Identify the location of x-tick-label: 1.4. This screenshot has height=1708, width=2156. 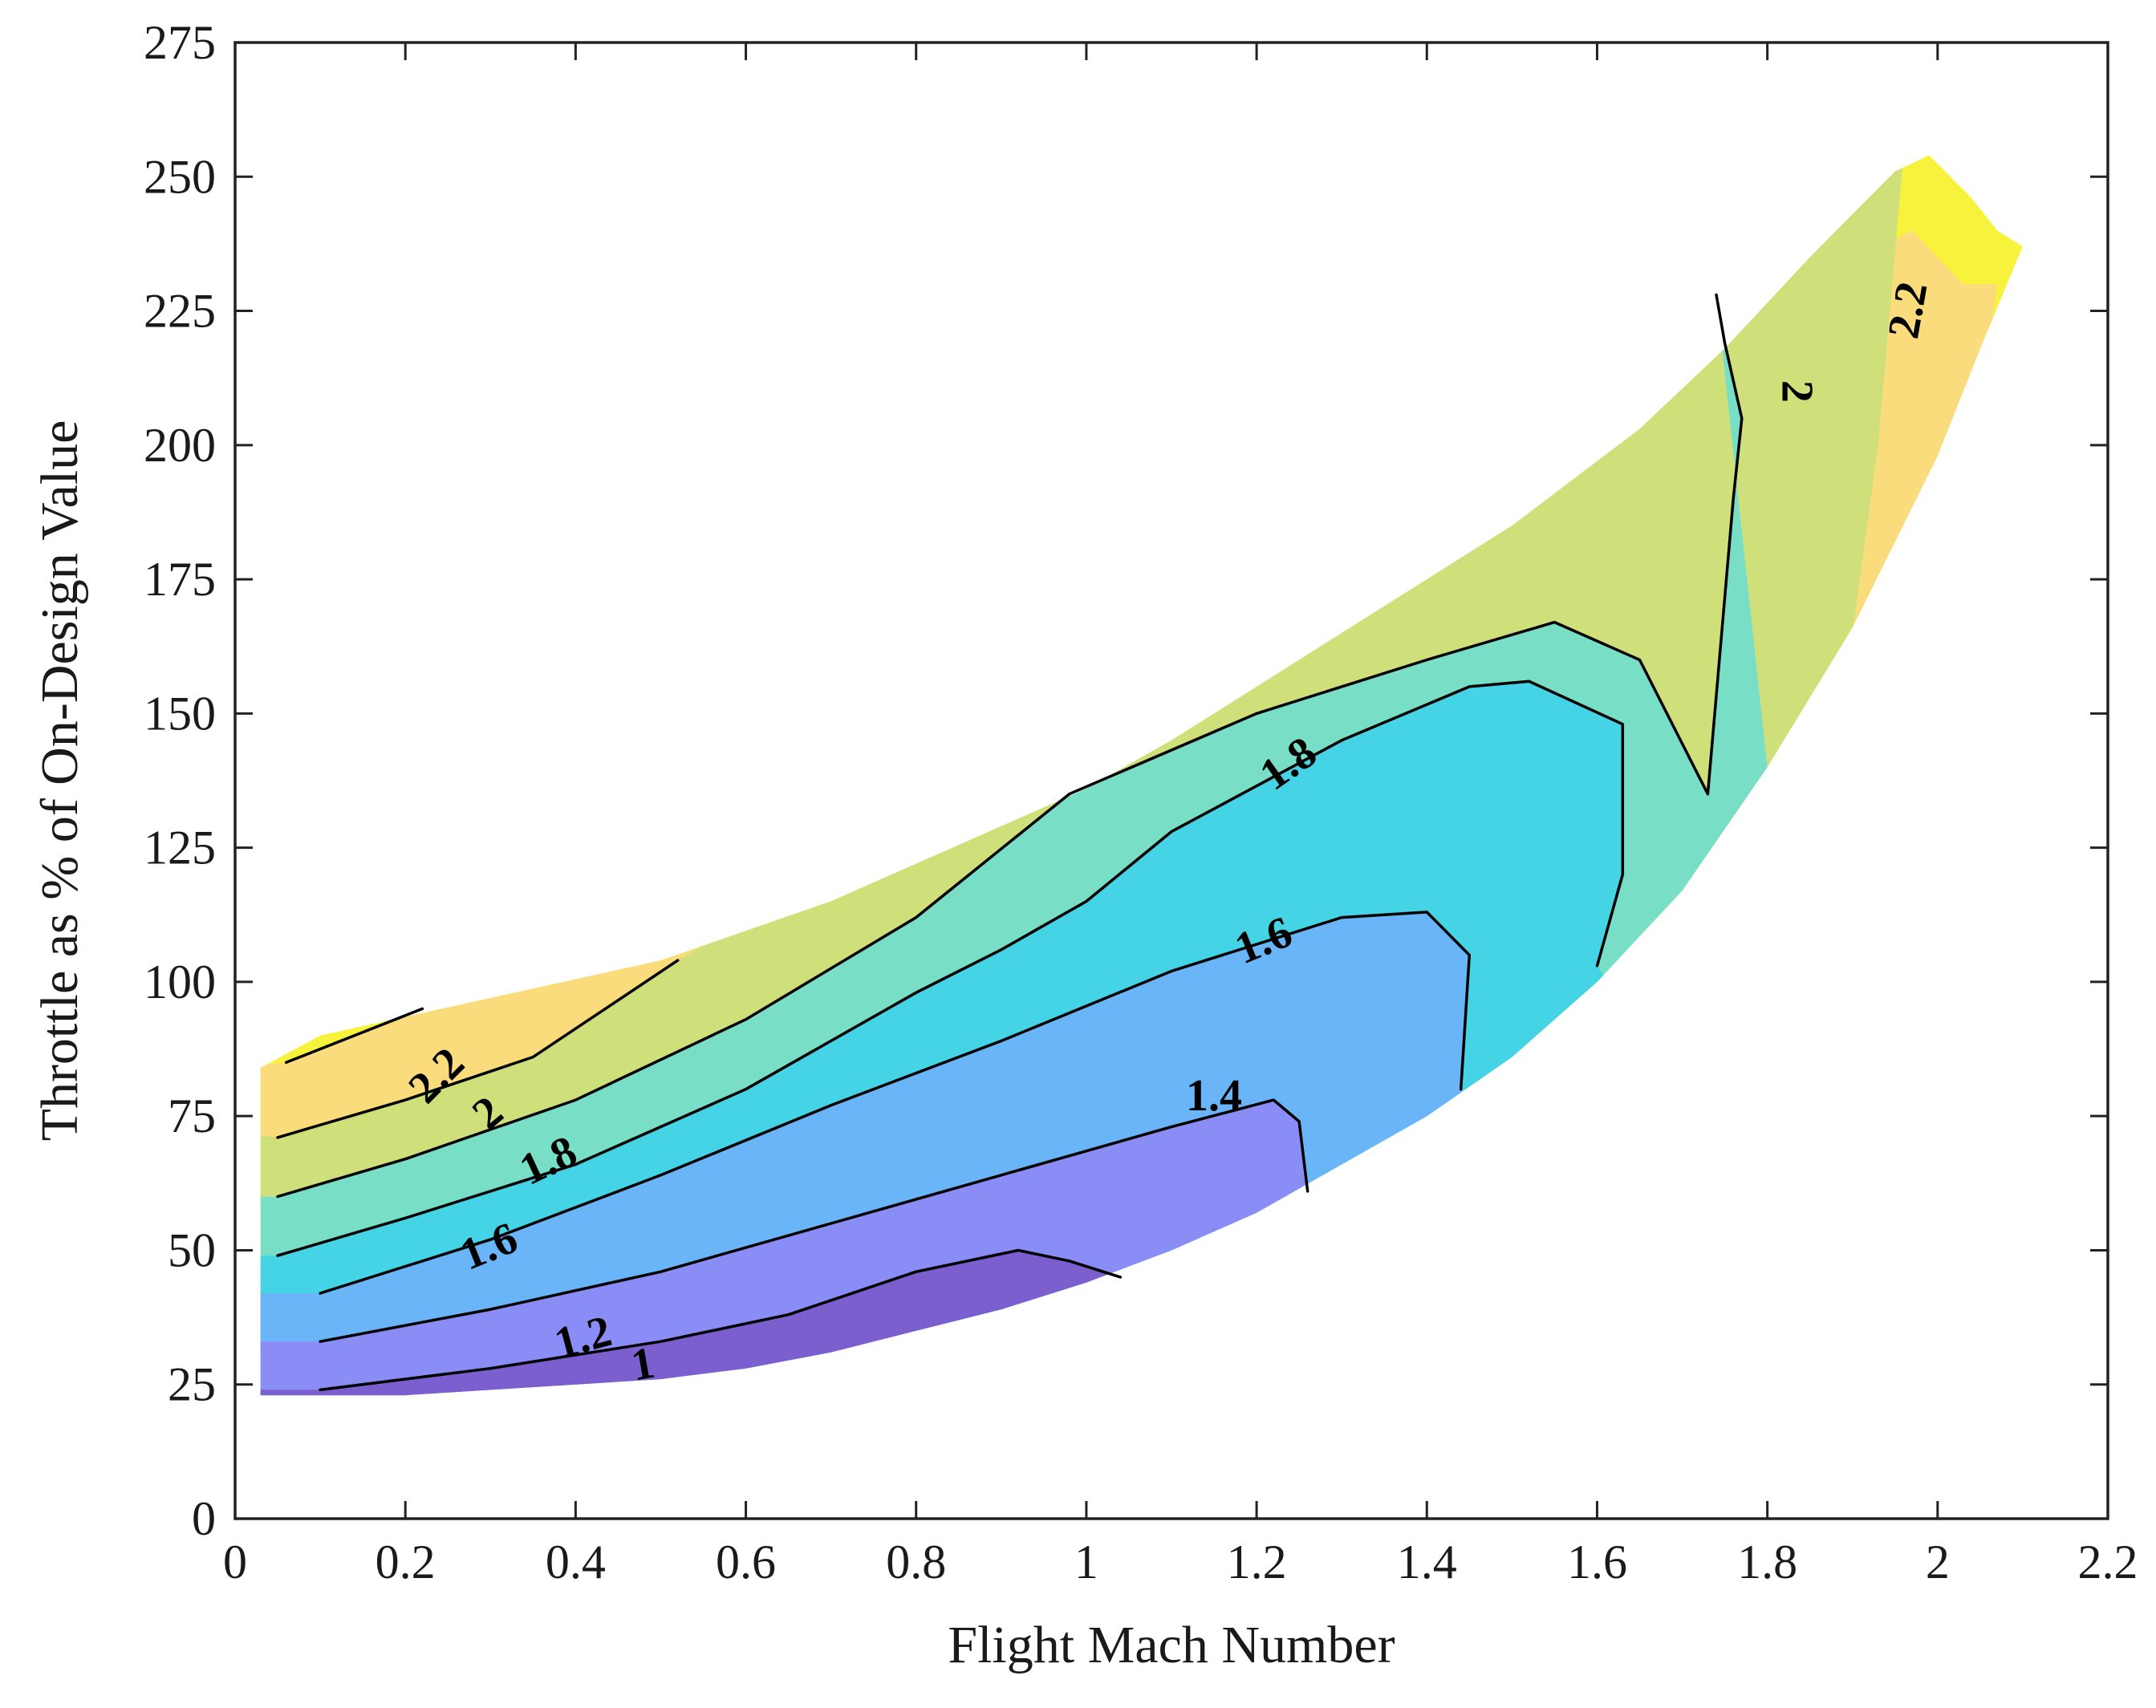
(1427, 1562).